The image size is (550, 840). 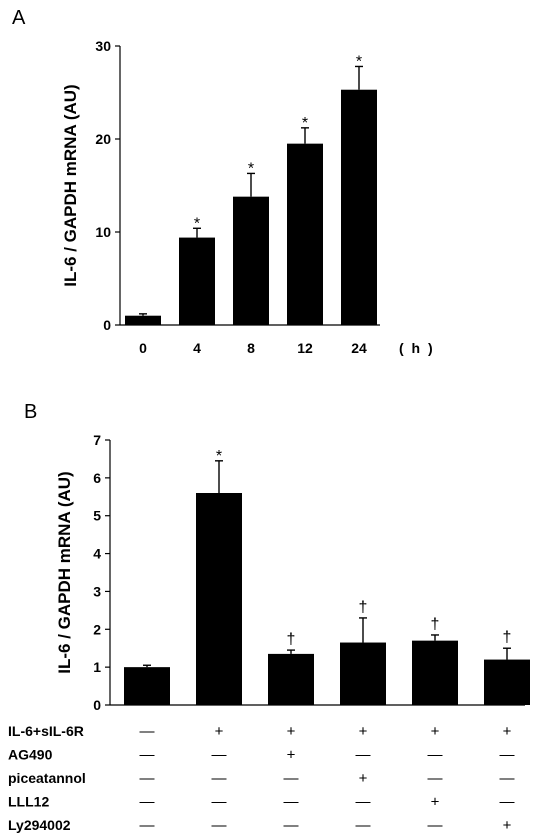 What do you see at coordinates (103, 46) in the screenshot?
I see `y-tick-label: 30` at bounding box center [103, 46].